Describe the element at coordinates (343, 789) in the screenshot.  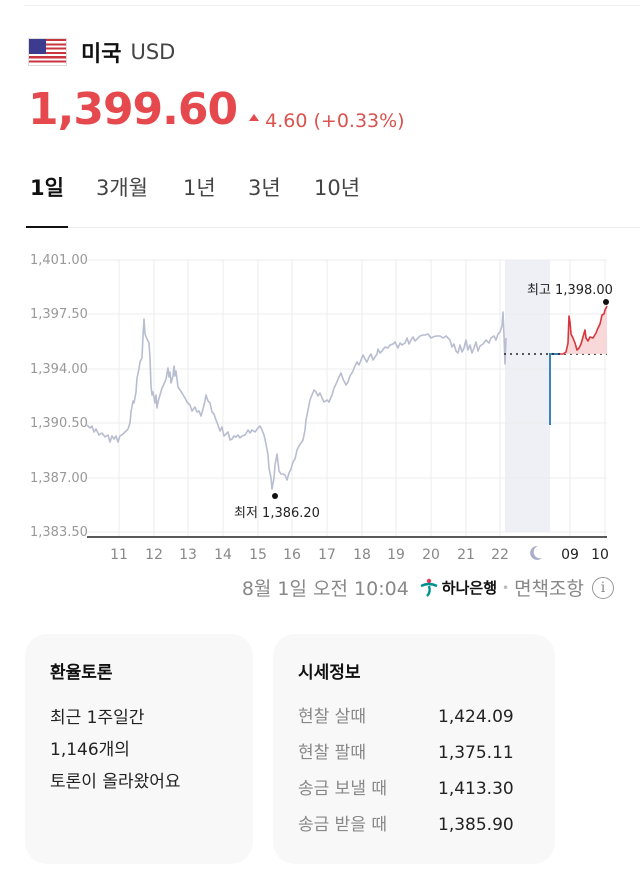
I see `rate-label: 송금 보낼 때` at that location.